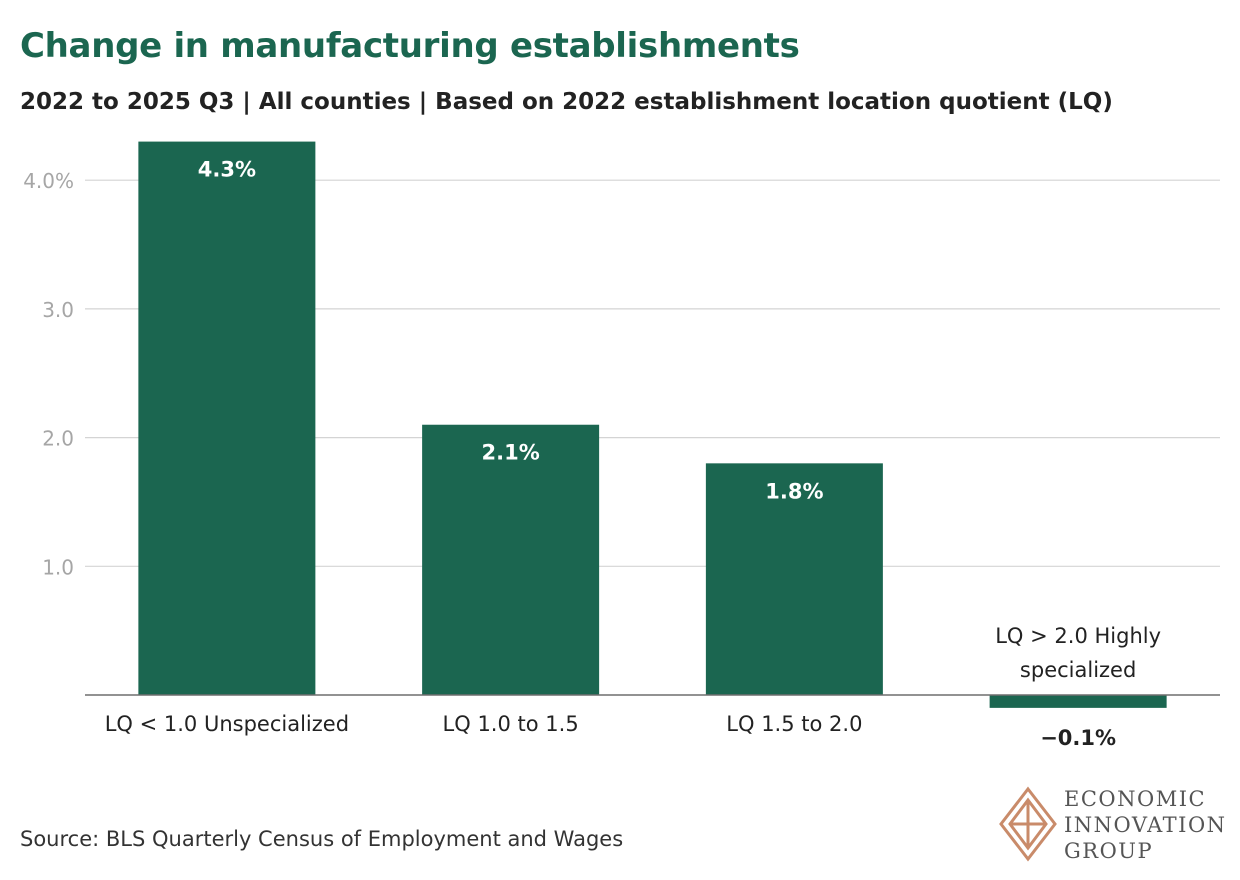  What do you see at coordinates (227, 170) in the screenshot?
I see `data-label: 4.3%` at bounding box center [227, 170].